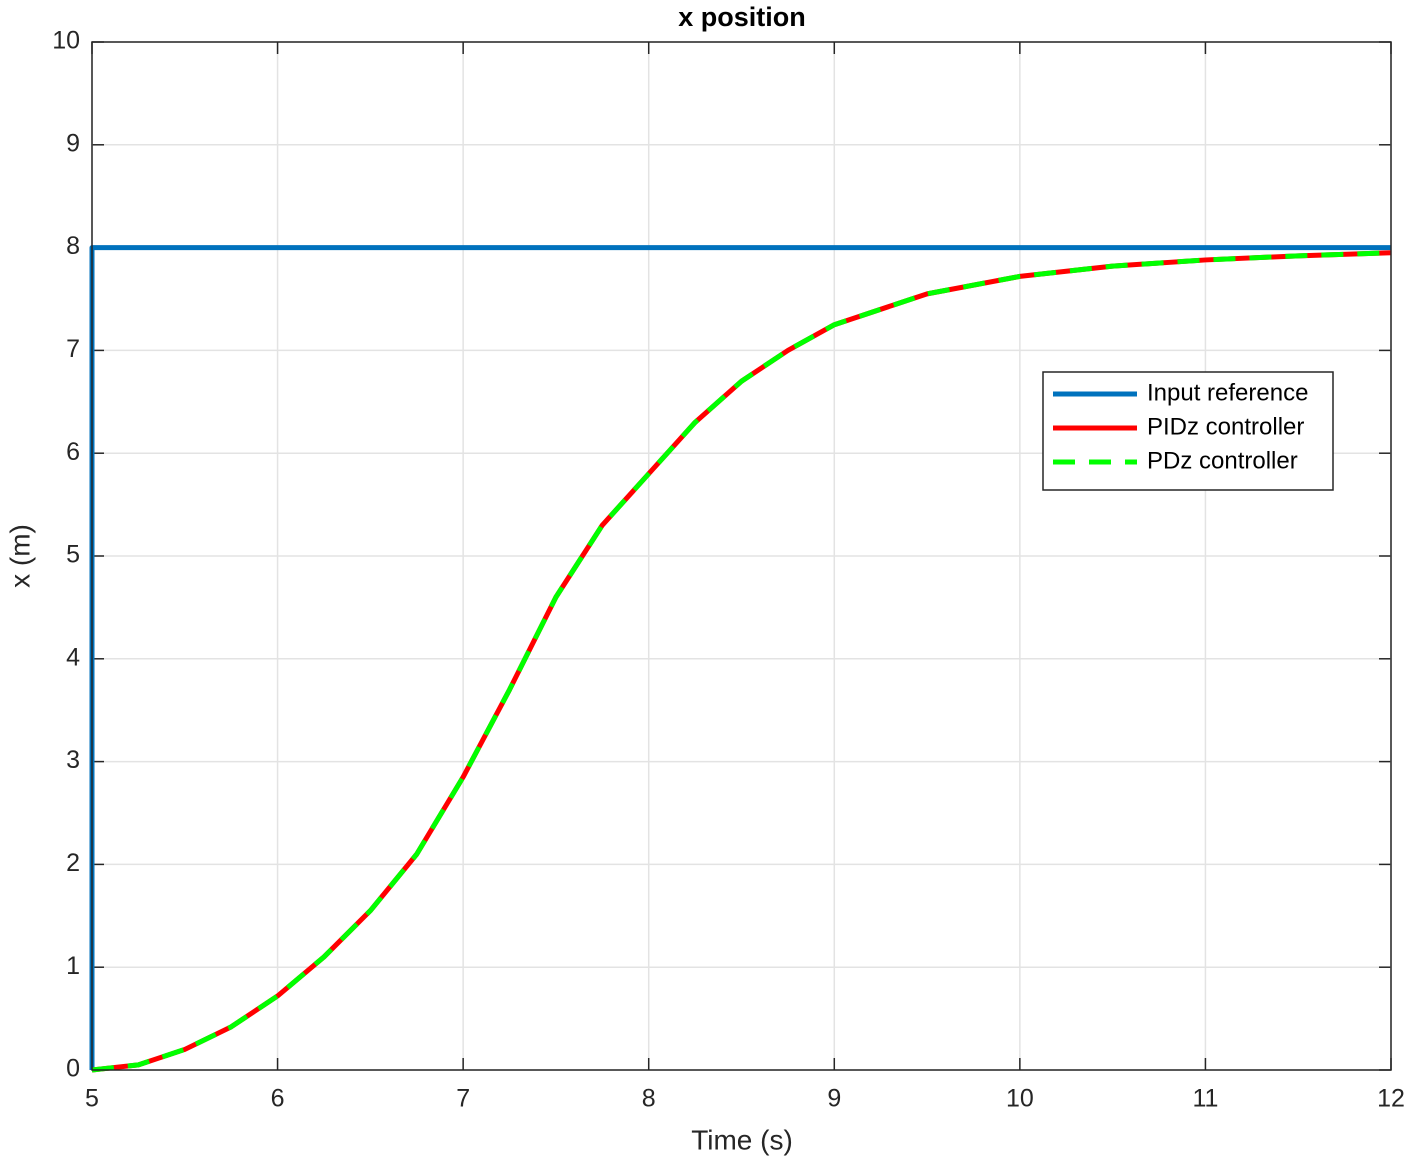 Image resolution: width=1414 pixels, height=1166 pixels. What do you see at coordinates (92, 1099) in the screenshot?
I see `x-tick-label: 5` at bounding box center [92, 1099].